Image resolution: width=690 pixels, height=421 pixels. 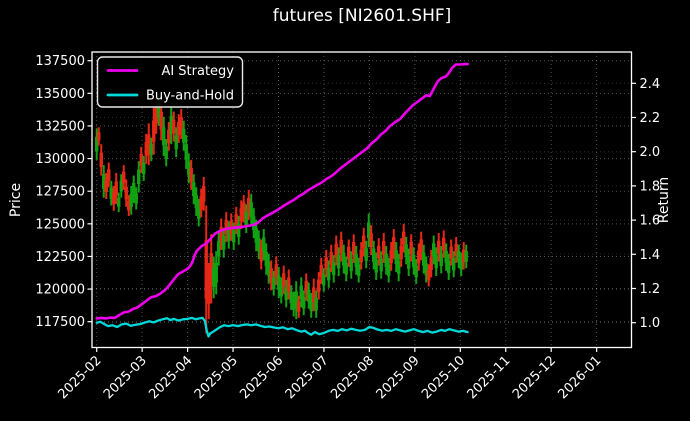 I want to click on price-tick-label: 130000, so click(x=60, y=159).